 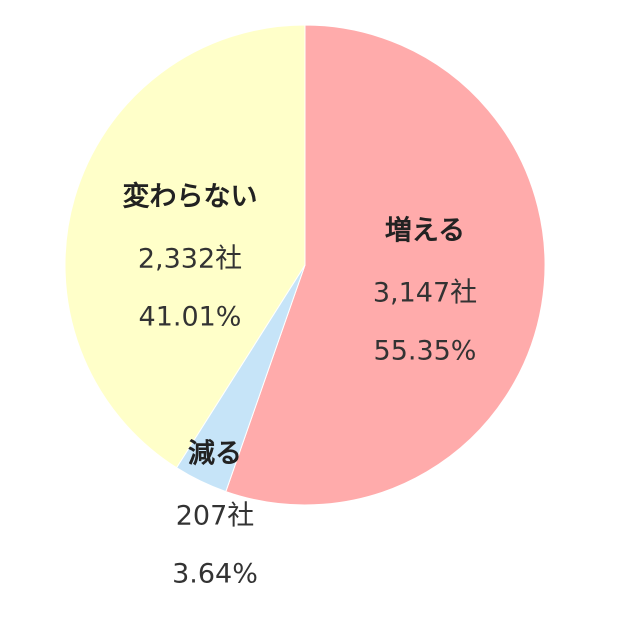 I want to click on count-label: 2,332社, so click(x=190, y=259).